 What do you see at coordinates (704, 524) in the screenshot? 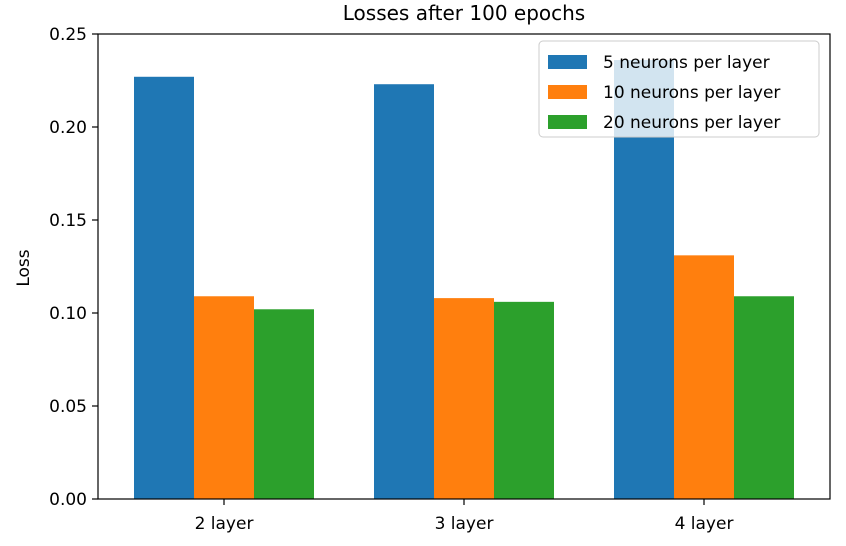
I see `x-tick-label-3: 4 layer` at bounding box center [704, 524].